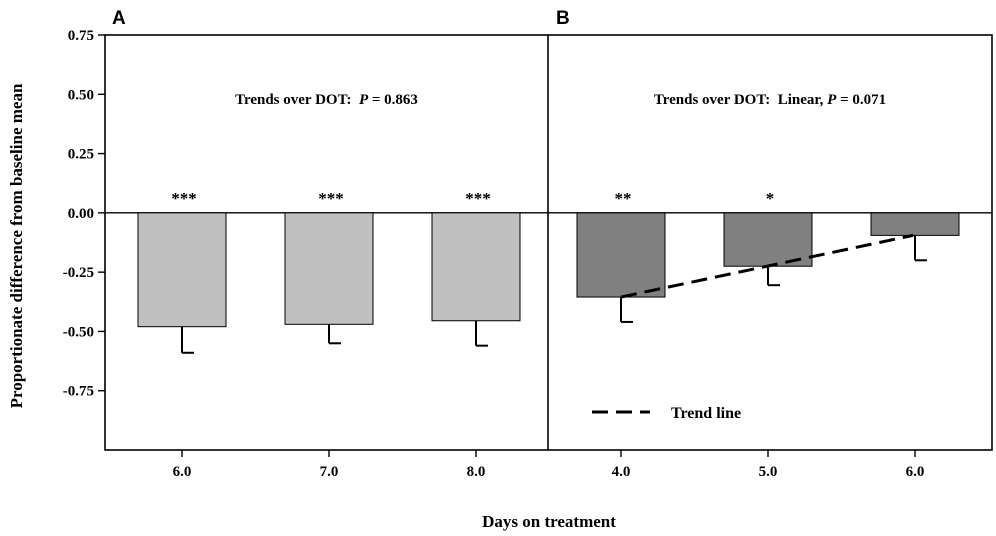 The height and width of the screenshot is (536, 996). What do you see at coordinates (861, 100) in the screenshot?
I see `annotation-value: = 0.071` at bounding box center [861, 100].